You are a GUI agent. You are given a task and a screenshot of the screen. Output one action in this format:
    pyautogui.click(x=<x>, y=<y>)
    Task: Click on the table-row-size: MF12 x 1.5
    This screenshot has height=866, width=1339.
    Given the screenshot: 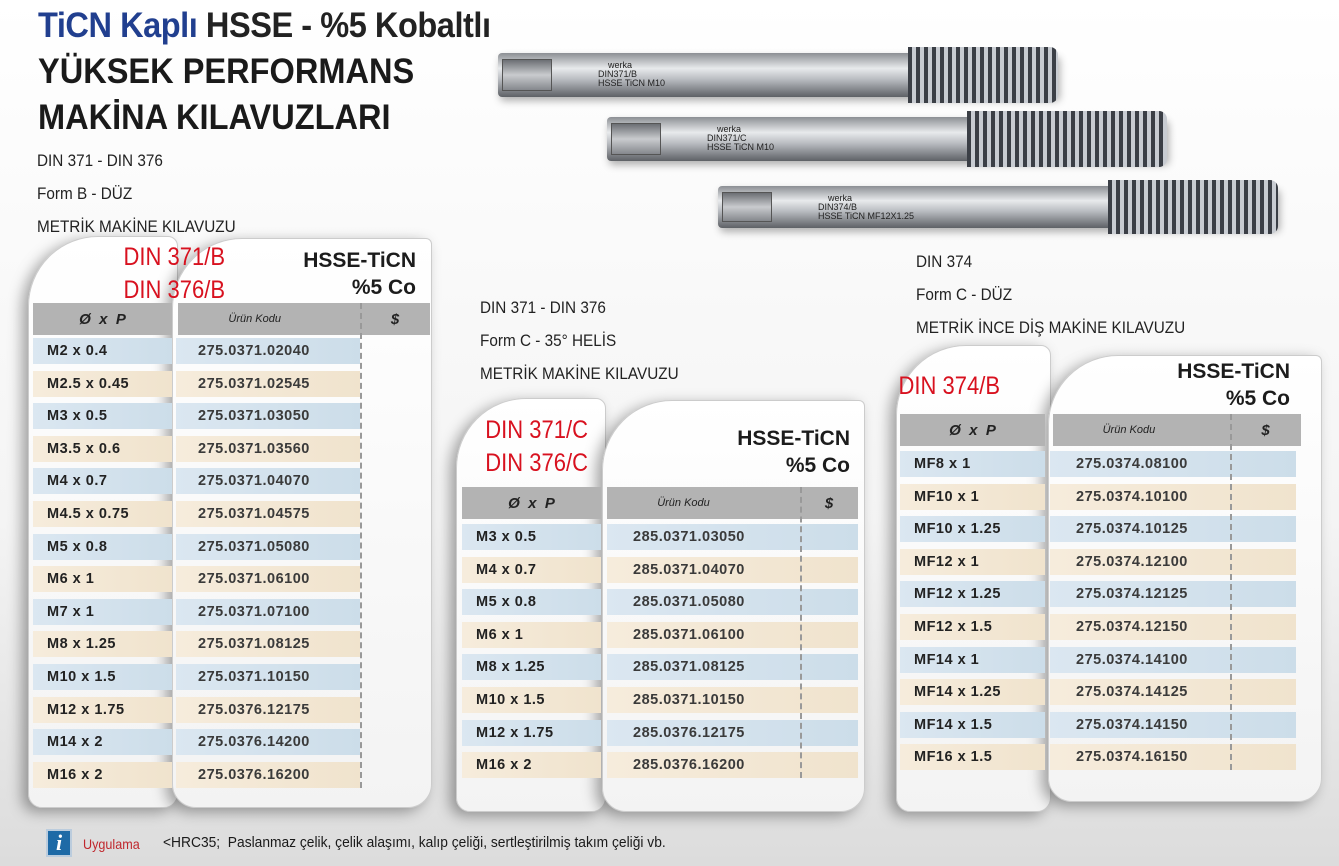 What is the action you would take?
    pyautogui.click(x=972, y=627)
    